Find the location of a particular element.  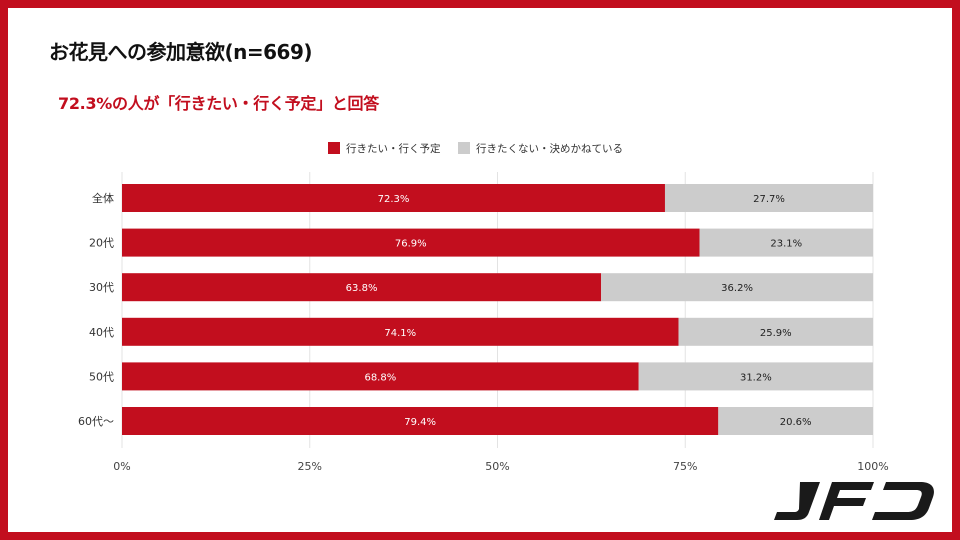

data-label: 36.2% is located at coordinates (737, 288).